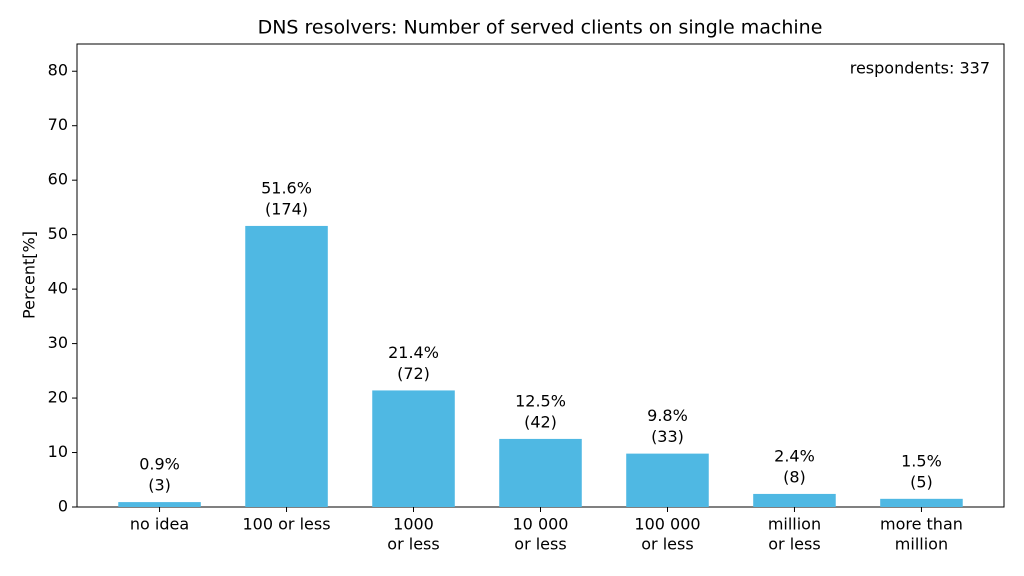 The height and width of the screenshot is (576, 1024). What do you see at coordinates (667, 415) in the screenshot?
I see `value-label: 9.8%` at bounding box center [667, 415].